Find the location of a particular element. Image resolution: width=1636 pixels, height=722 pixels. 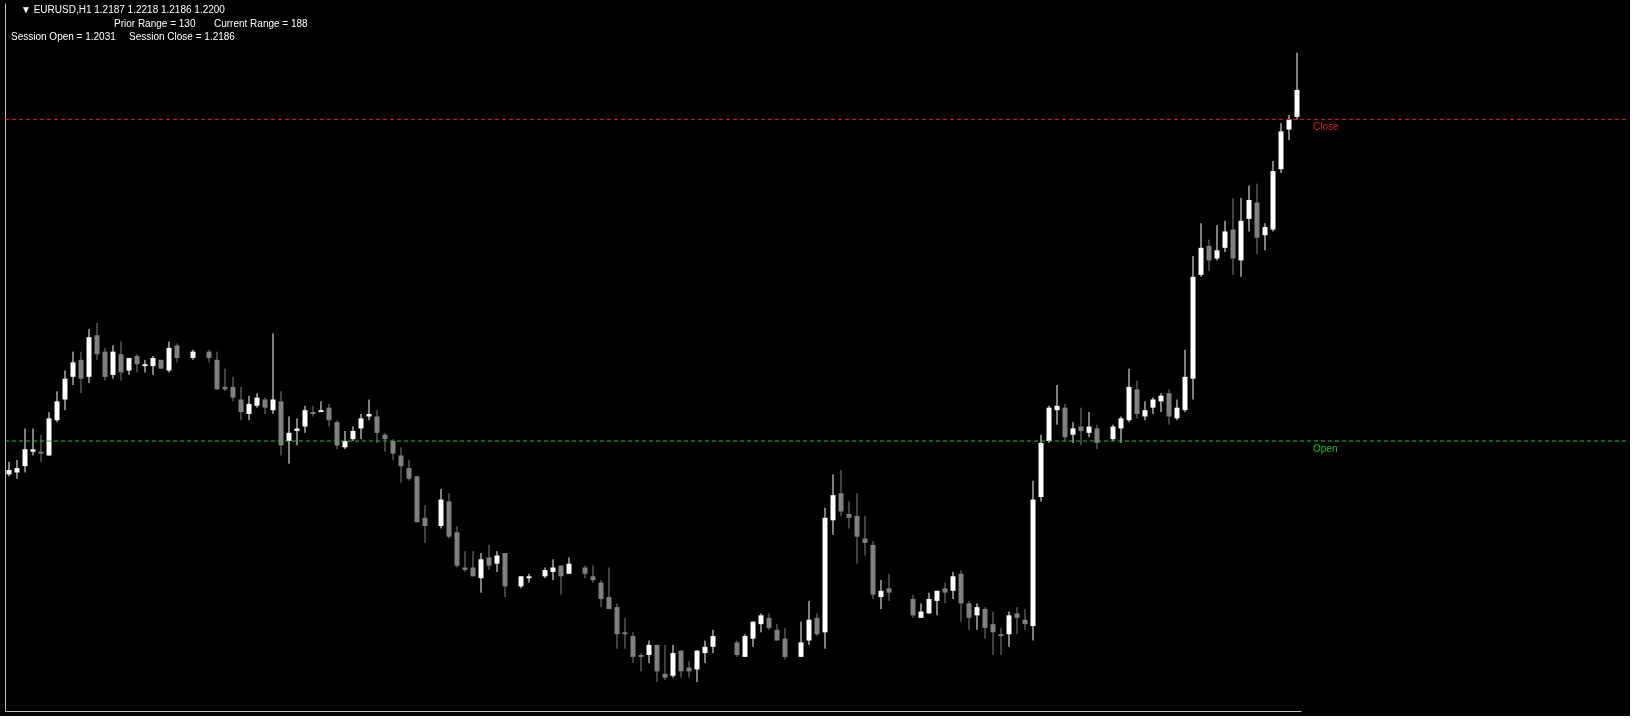

ref-line-label: Close is located at coordinates (1326, 127).